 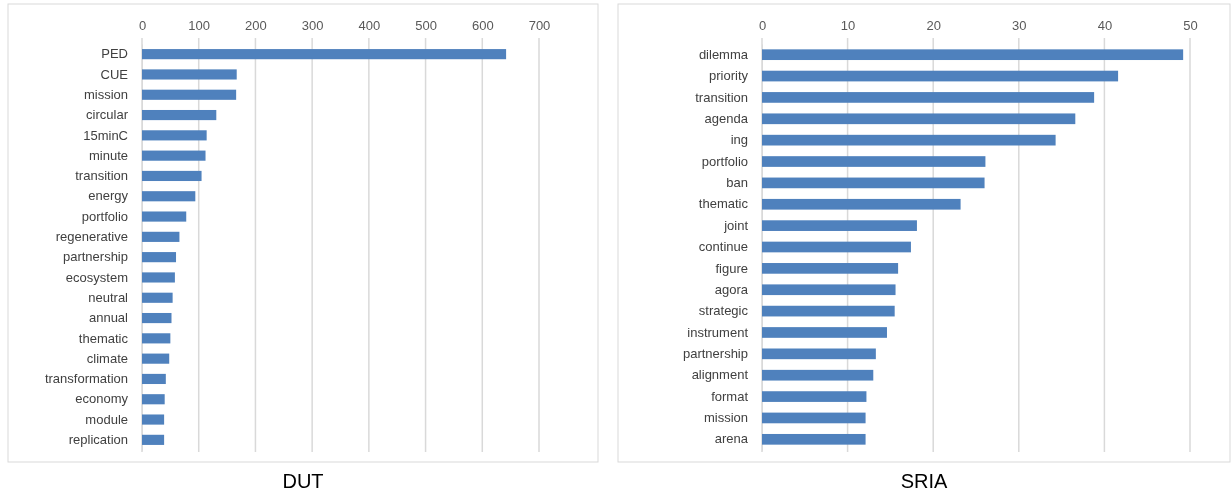 What do you see at coordinates (369, 25) in the screenshot?
I see `x-tick-label: 400` at bounding box center [369, 25].